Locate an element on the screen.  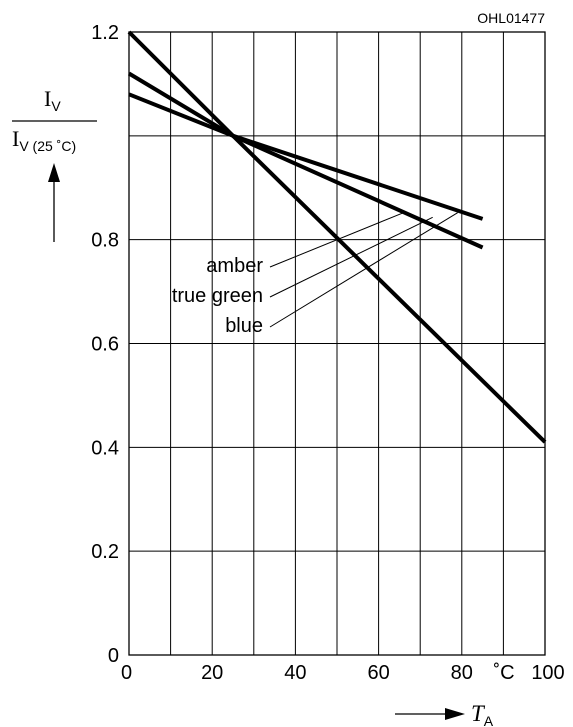
series-label-amber: amber is located at coordinates (234, 266).